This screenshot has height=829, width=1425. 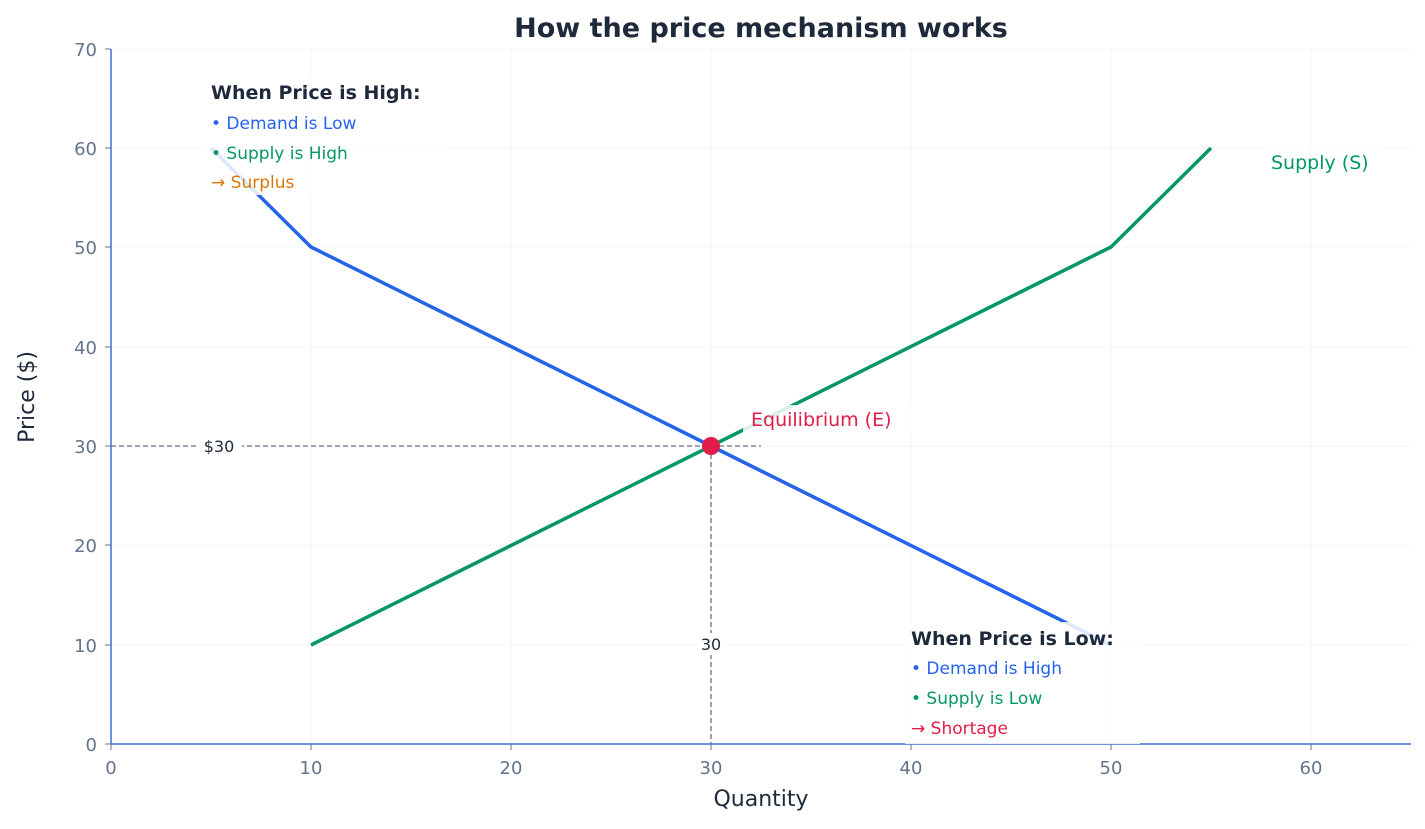 I want to click on svg-text: When Price is Low:, so click(x=1012, y=639).